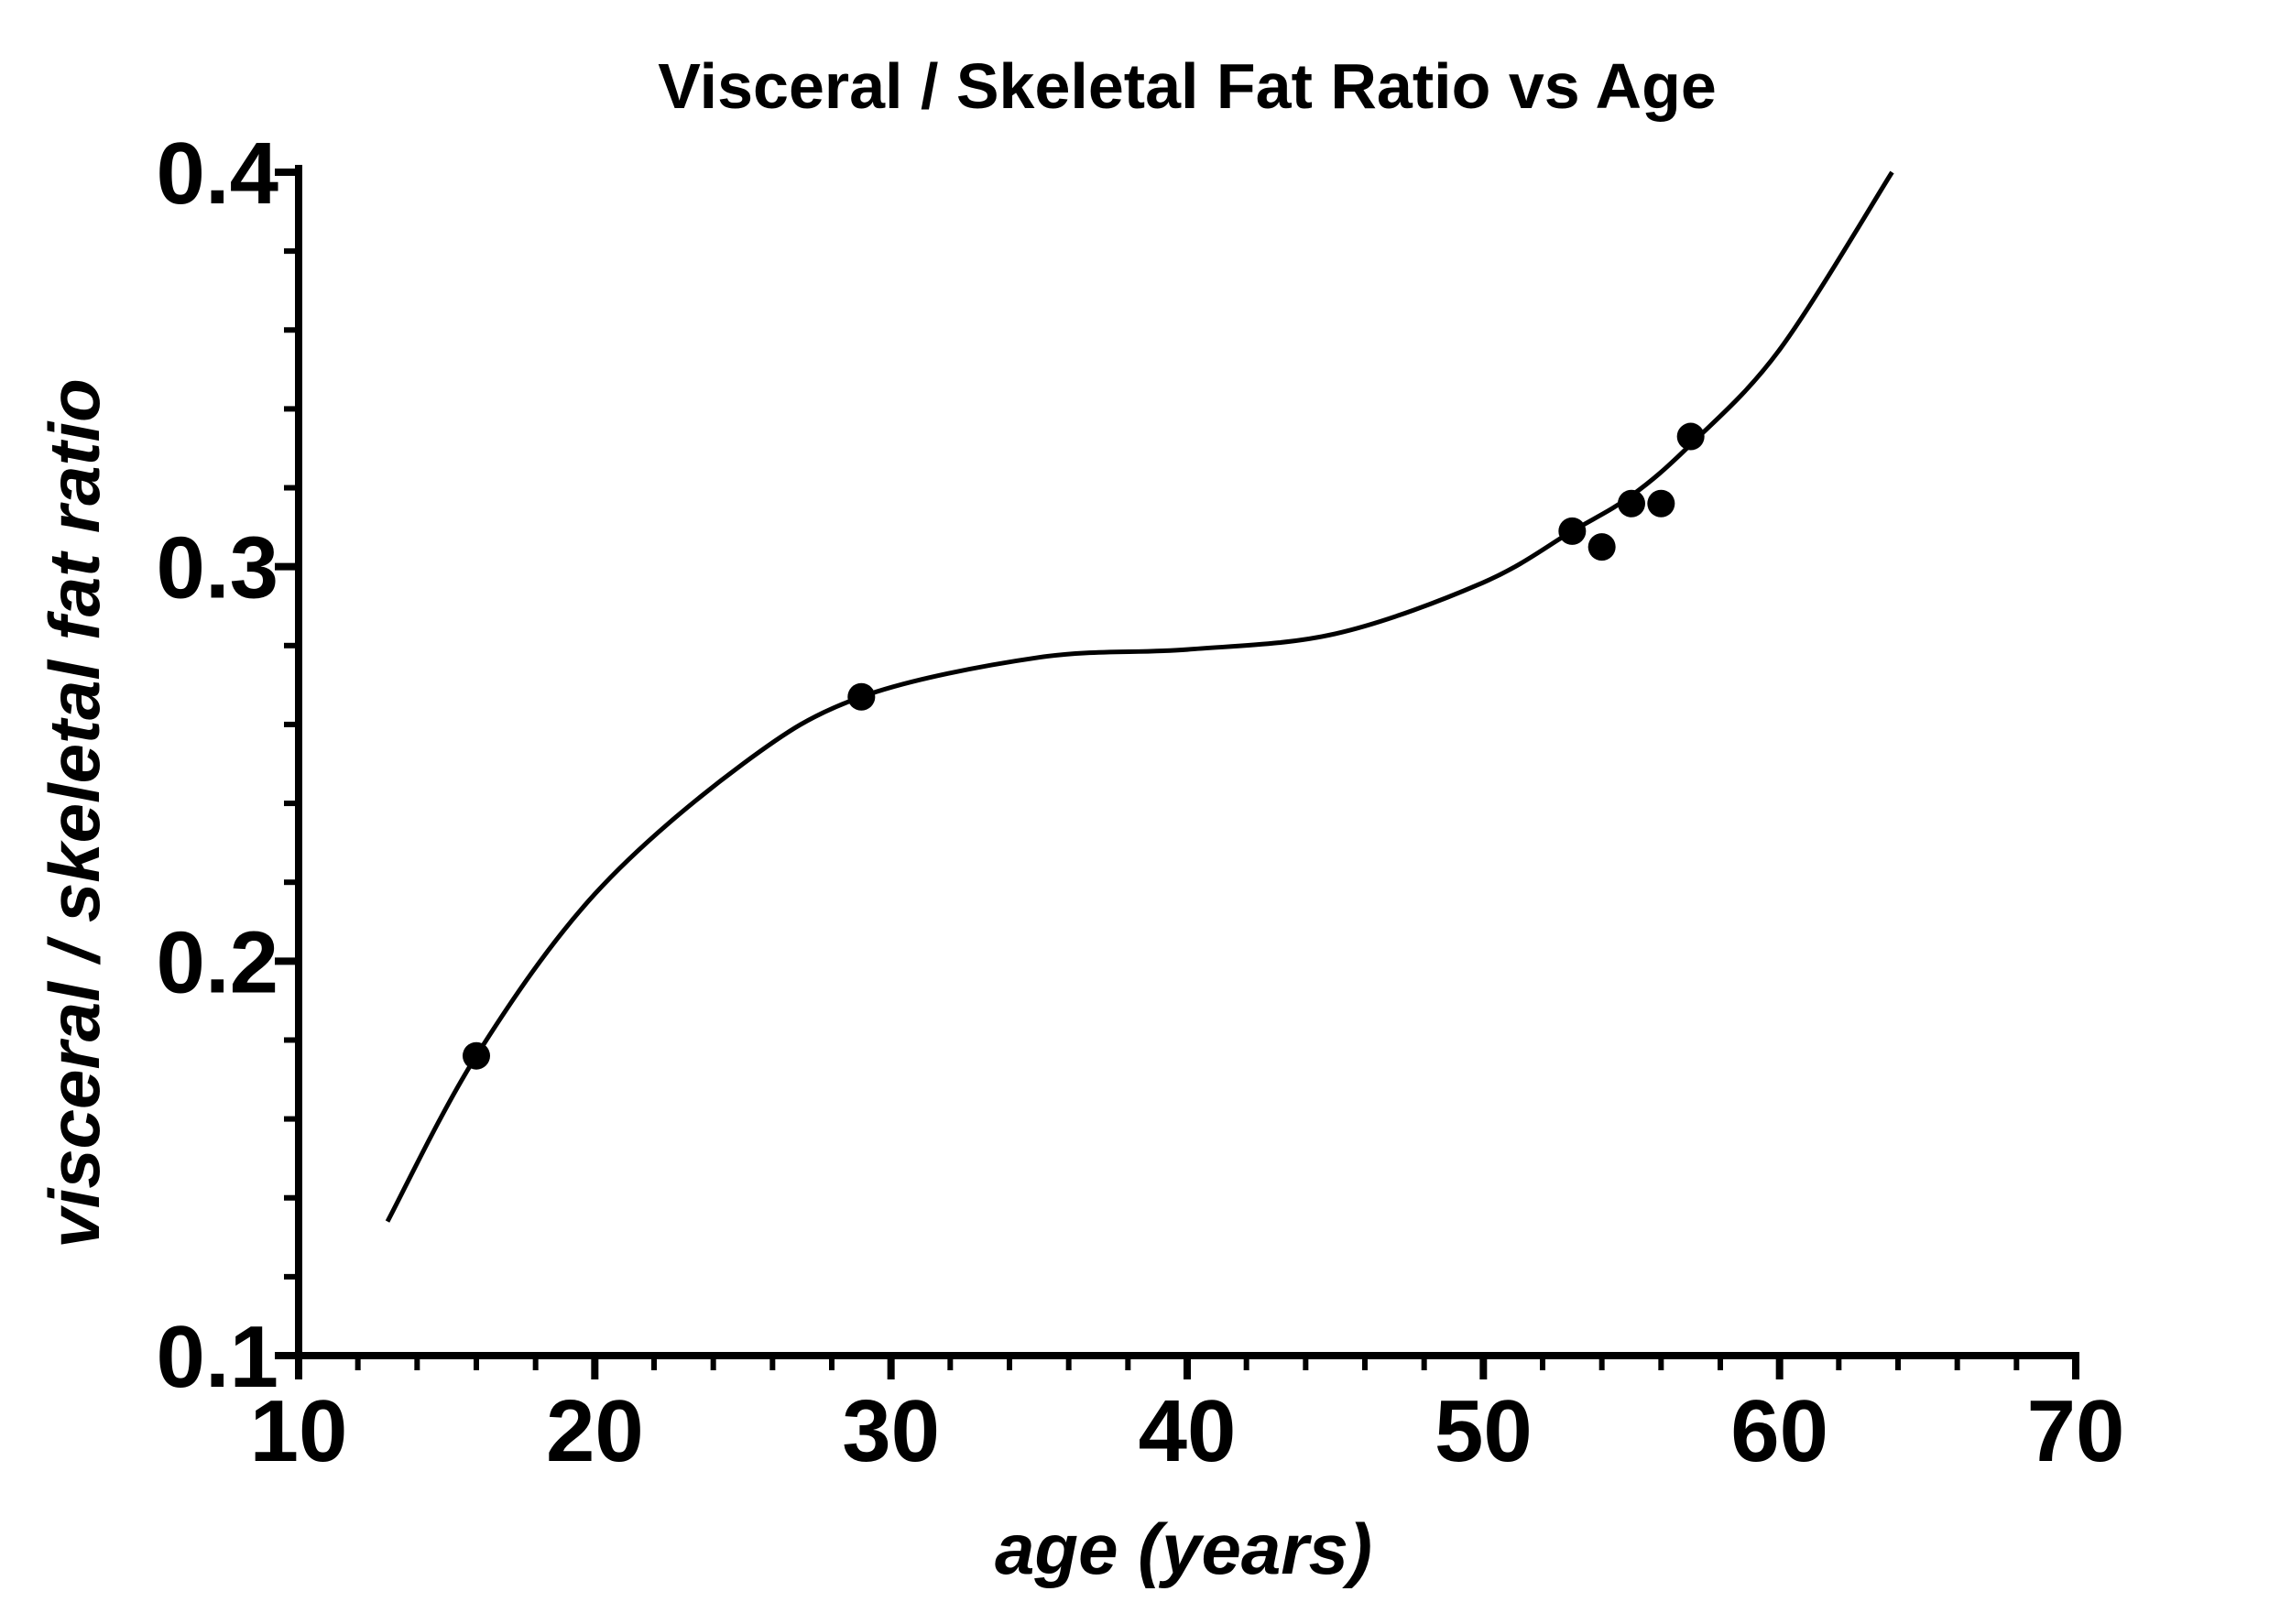 This screenshot has height=1624, width=2291. What do you see at coordinates (217, 962) in the screenshot?
I see `y-tick-label: 0.2` at bounding box center [217, 962].